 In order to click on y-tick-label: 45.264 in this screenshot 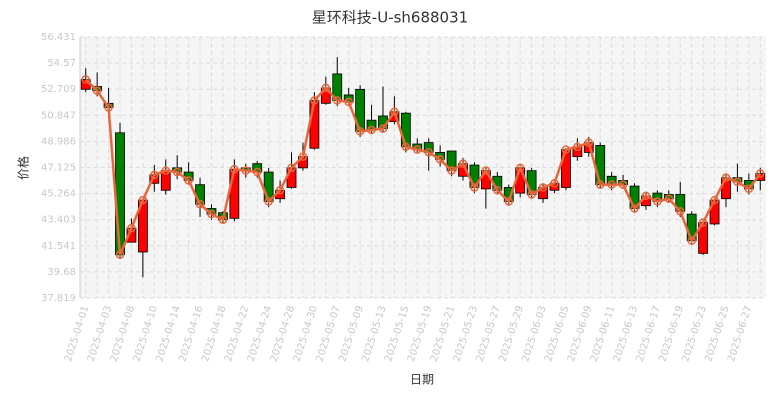, I will do `click(58, 194)`.